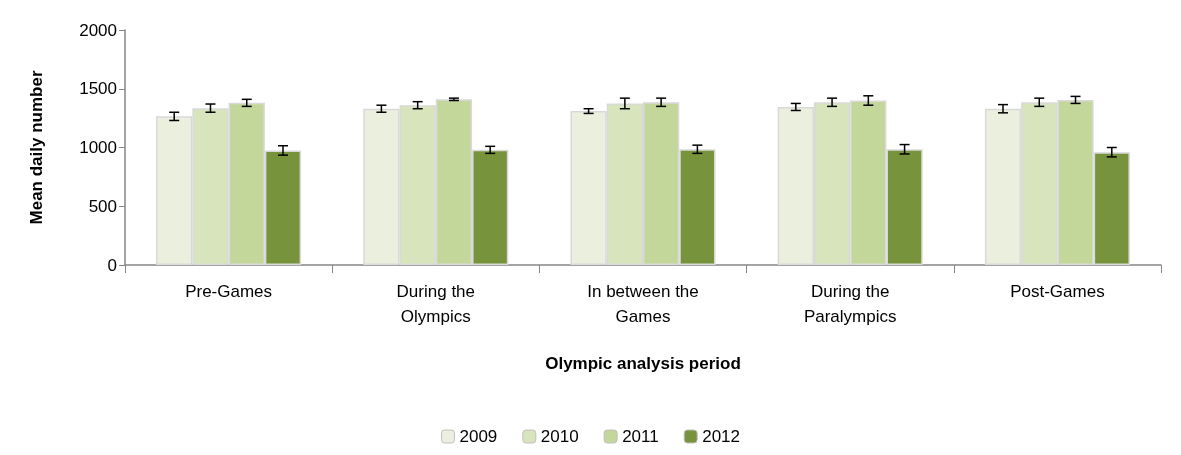 The width and height of the screenshot is (1181, 455). What do you see at coordinates (478, 436) in the screenshot?
I see `legend-label: 2009` at bounding box center [478, 436].